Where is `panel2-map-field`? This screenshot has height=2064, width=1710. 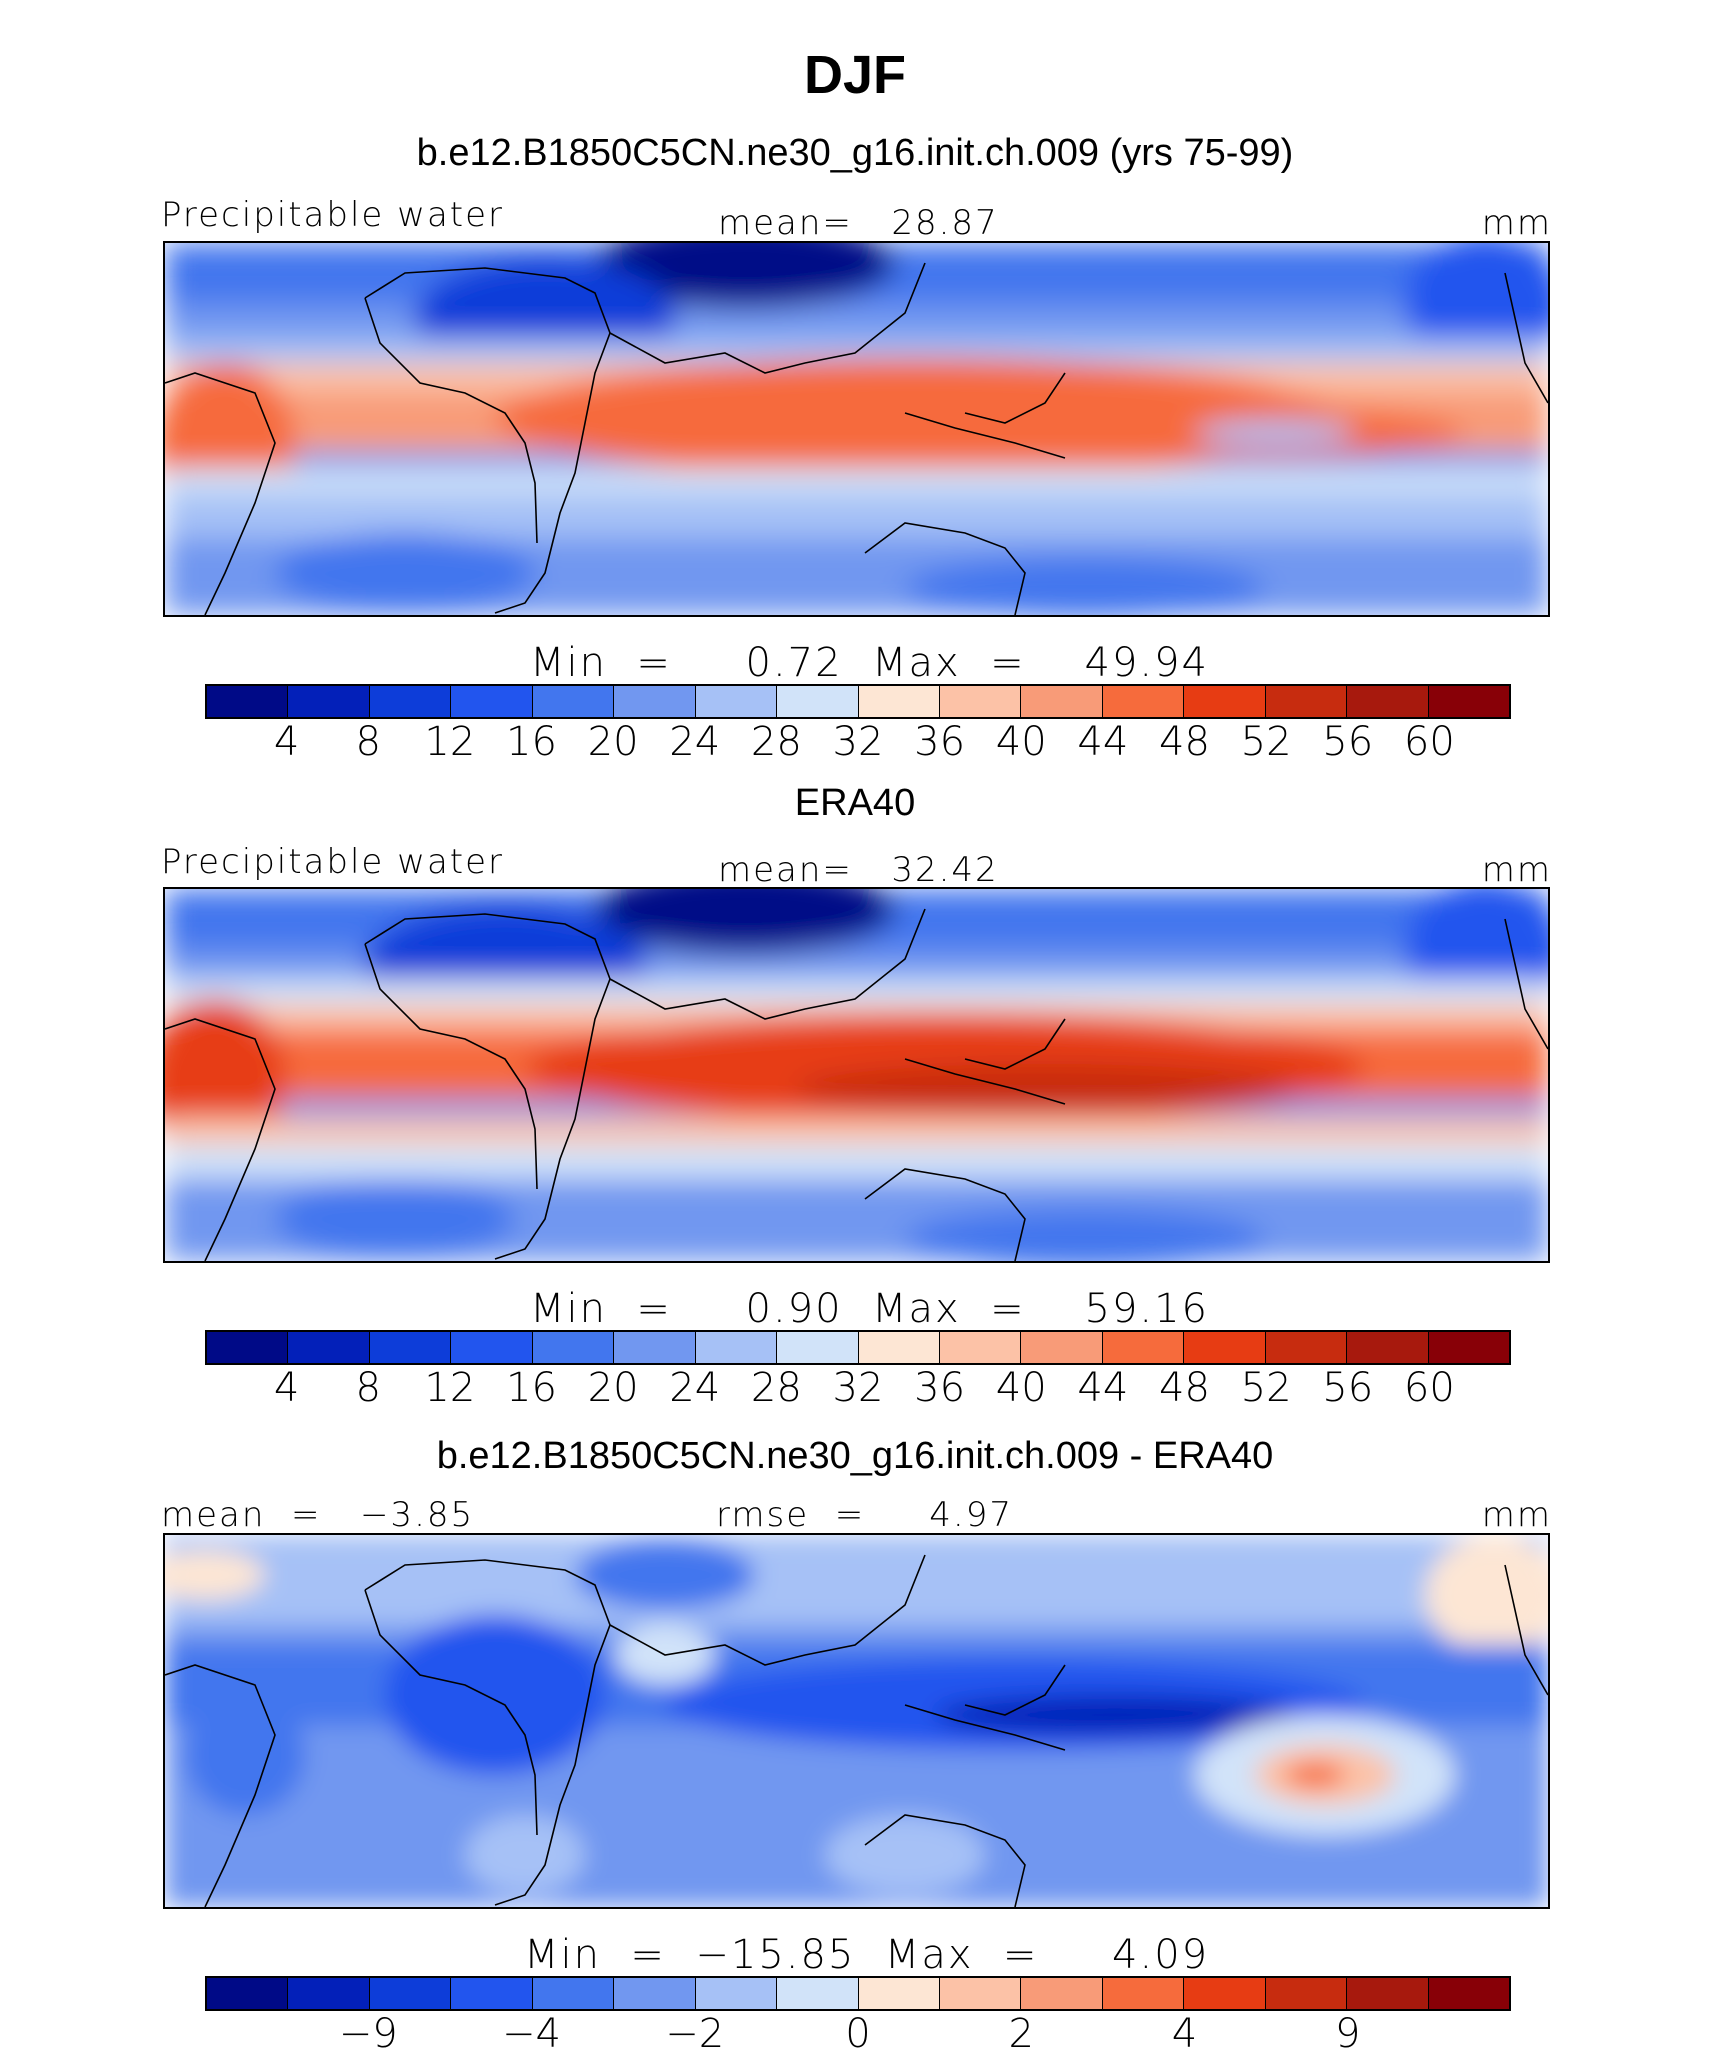
panel2-map-field is located at coordinates (856, 1075).